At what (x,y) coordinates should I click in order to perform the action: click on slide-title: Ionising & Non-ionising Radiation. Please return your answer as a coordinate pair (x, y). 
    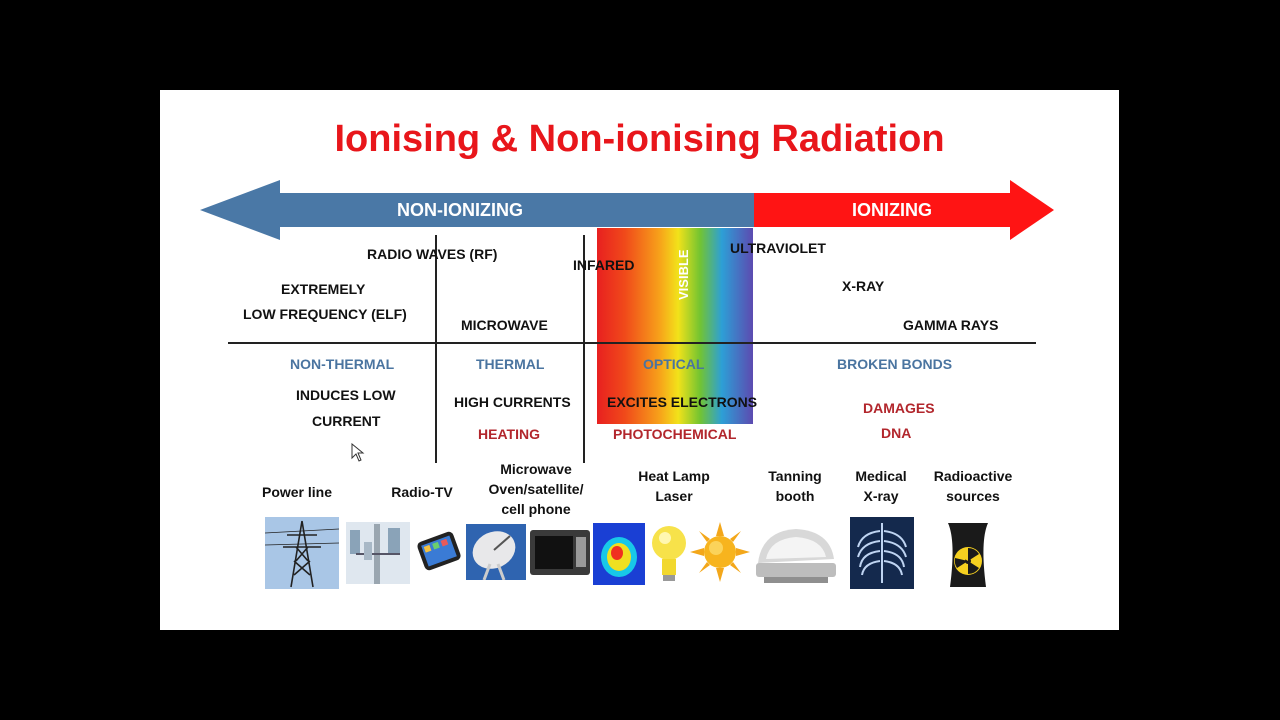
    Looking at the image, I should click on (639, 139).